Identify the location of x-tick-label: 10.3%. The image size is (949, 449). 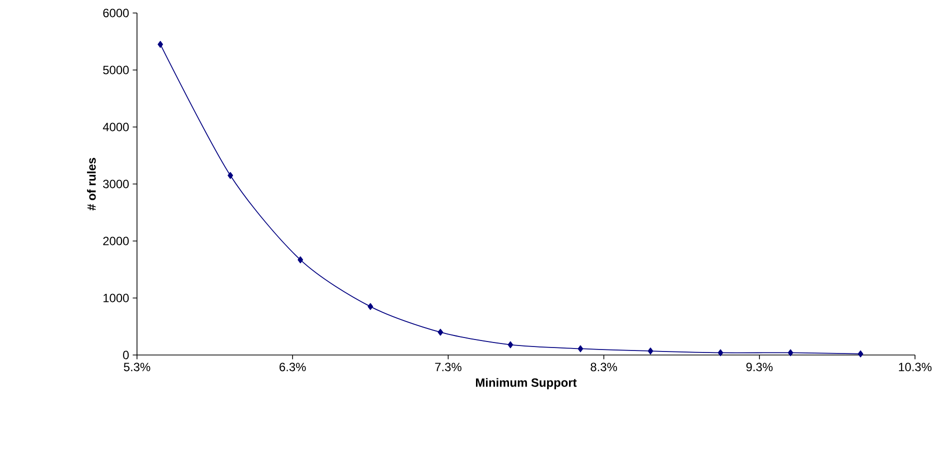
(915, 367).